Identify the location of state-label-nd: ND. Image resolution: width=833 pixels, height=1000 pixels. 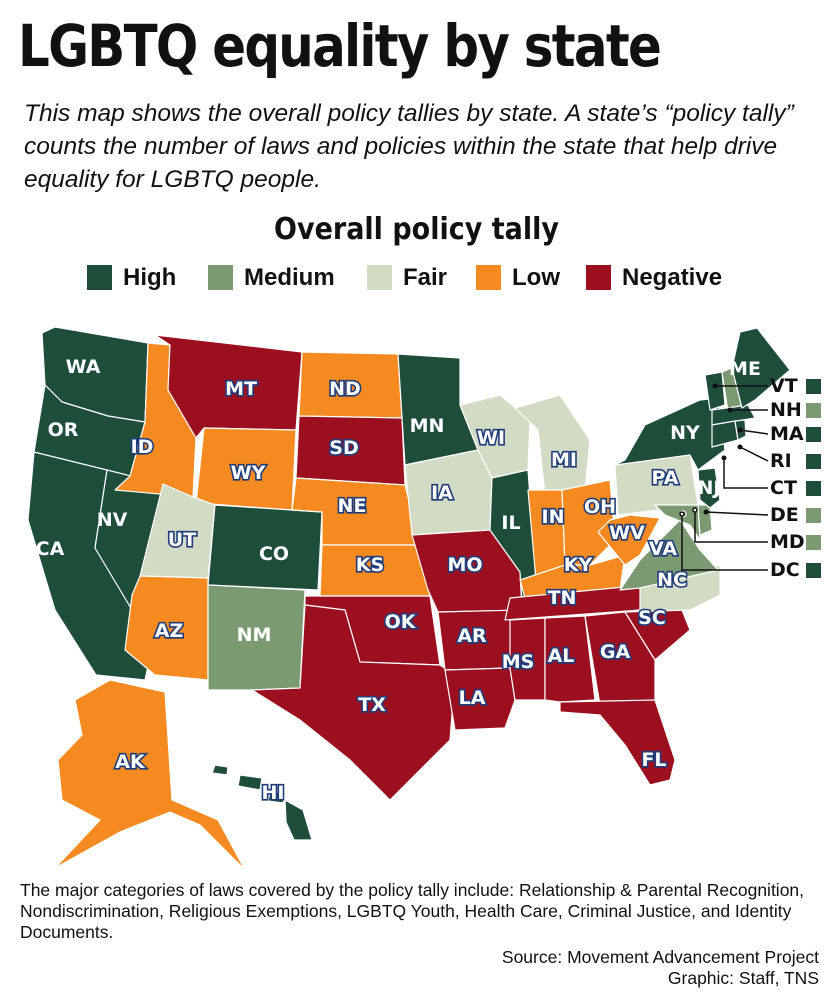
(345, 389).